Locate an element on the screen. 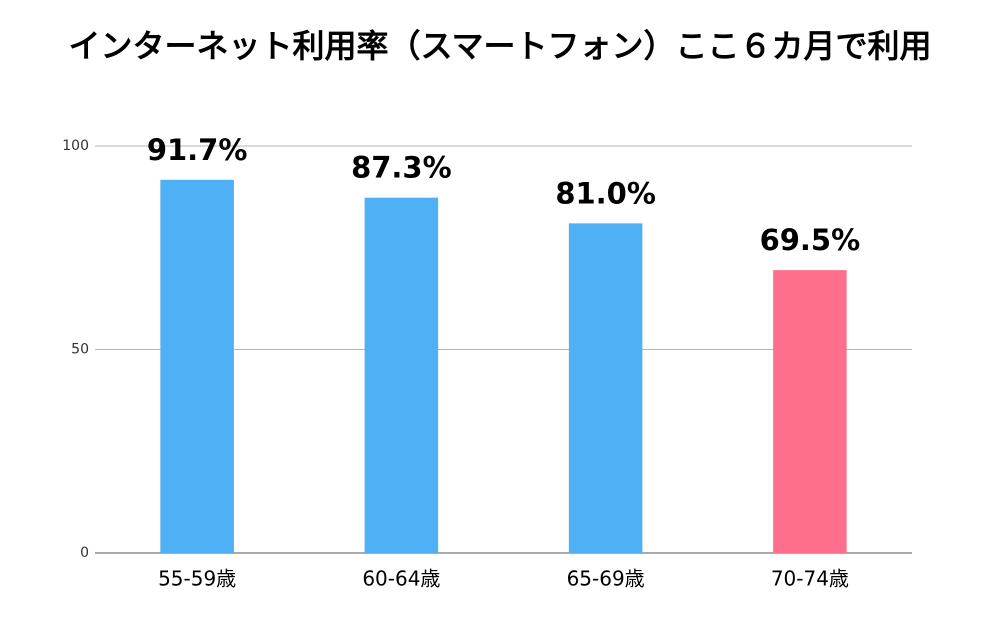  x-tick-label: 70-74歳 is located at coordinates (810, 579).